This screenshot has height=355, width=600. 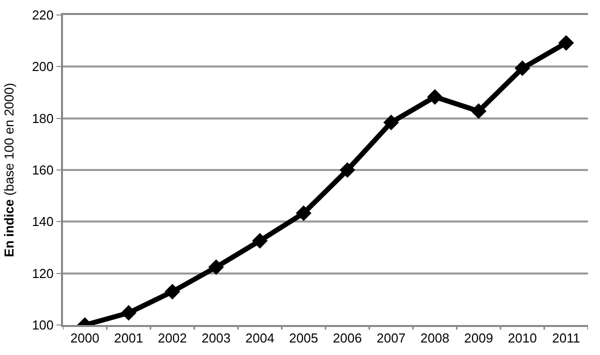 What do you see at coordinates (43, 66) in the screenshot?
I see `y-tick-label: 200` at bounding box center [43, 66].